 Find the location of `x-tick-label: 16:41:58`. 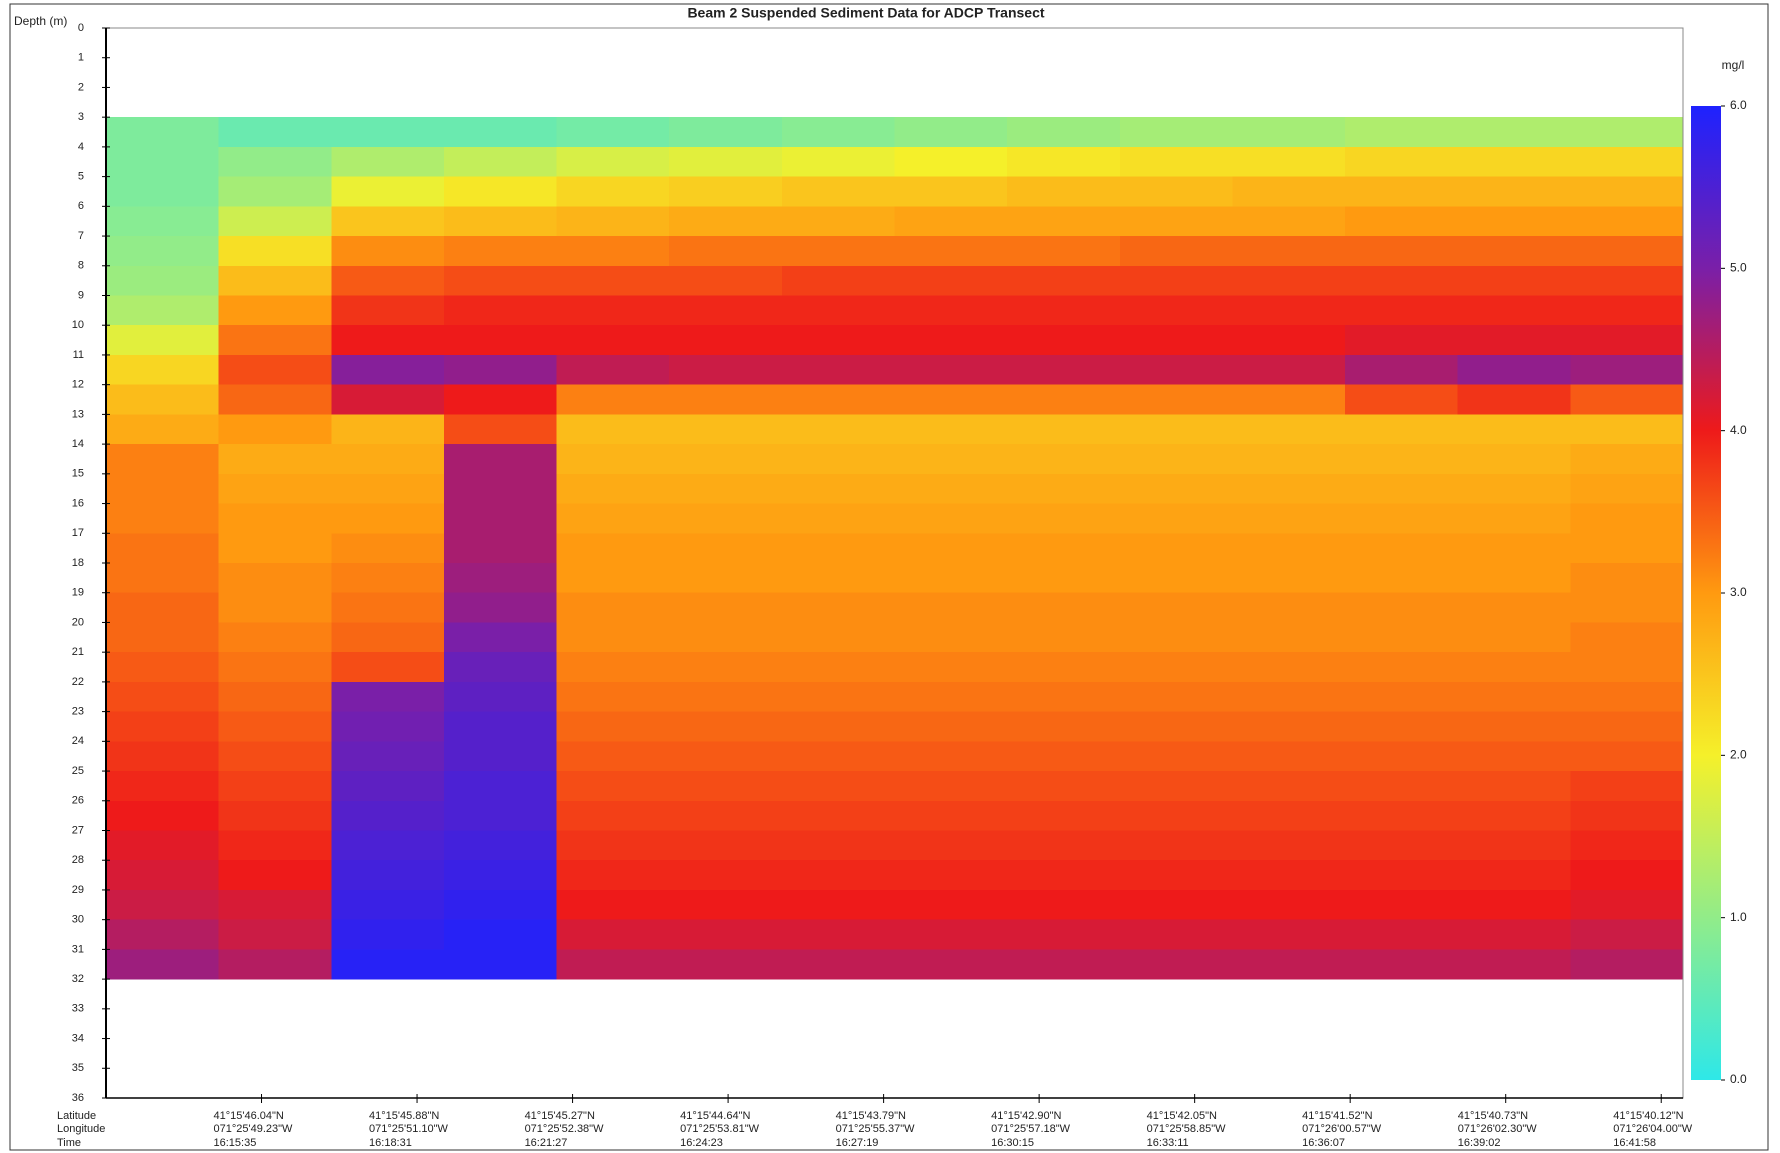

x-tick-label: 16:41:58 is located at coordinates (1634, 1143).